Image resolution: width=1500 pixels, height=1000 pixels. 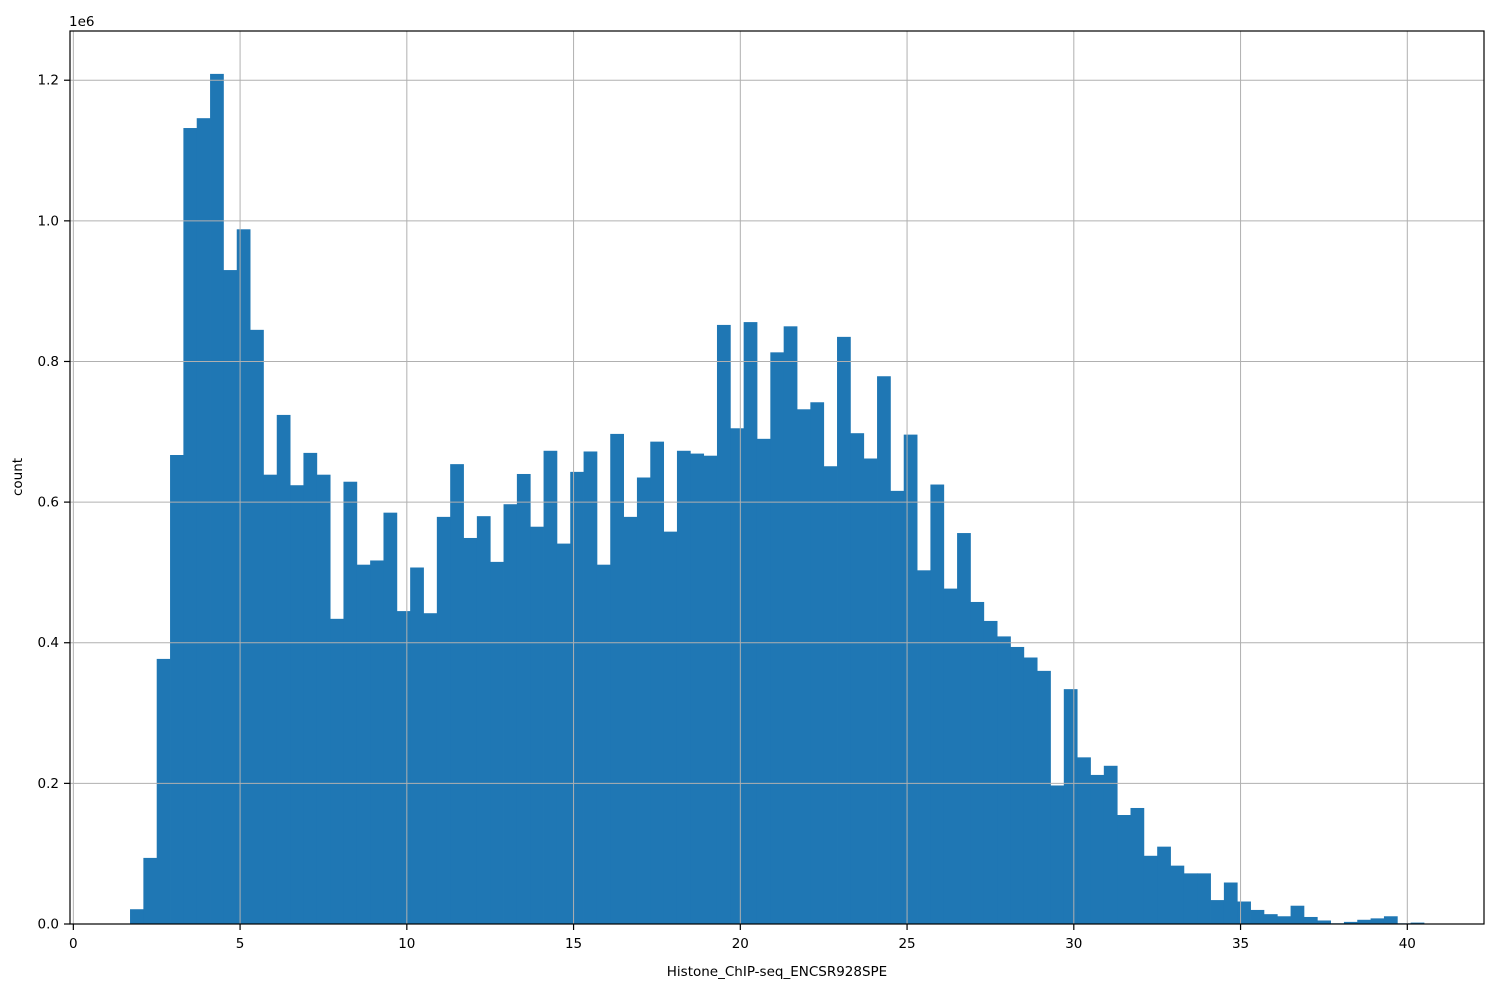 I want to click on x-tick-label: 5, so click(x=240, y=944).